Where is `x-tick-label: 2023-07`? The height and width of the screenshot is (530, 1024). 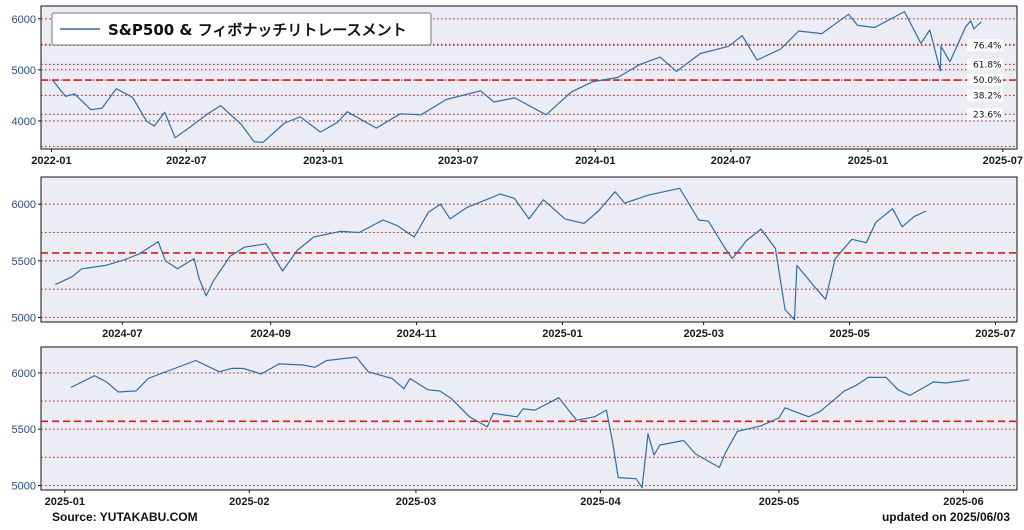 x-tick-label: 2023-07 is located at coordinates (458, 161).